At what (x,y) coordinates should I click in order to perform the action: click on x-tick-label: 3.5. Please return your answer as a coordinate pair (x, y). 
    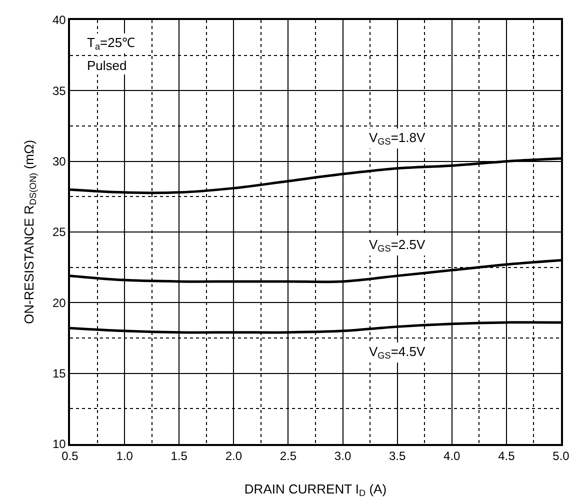
    Looking at the image, I should click on (397, 456).